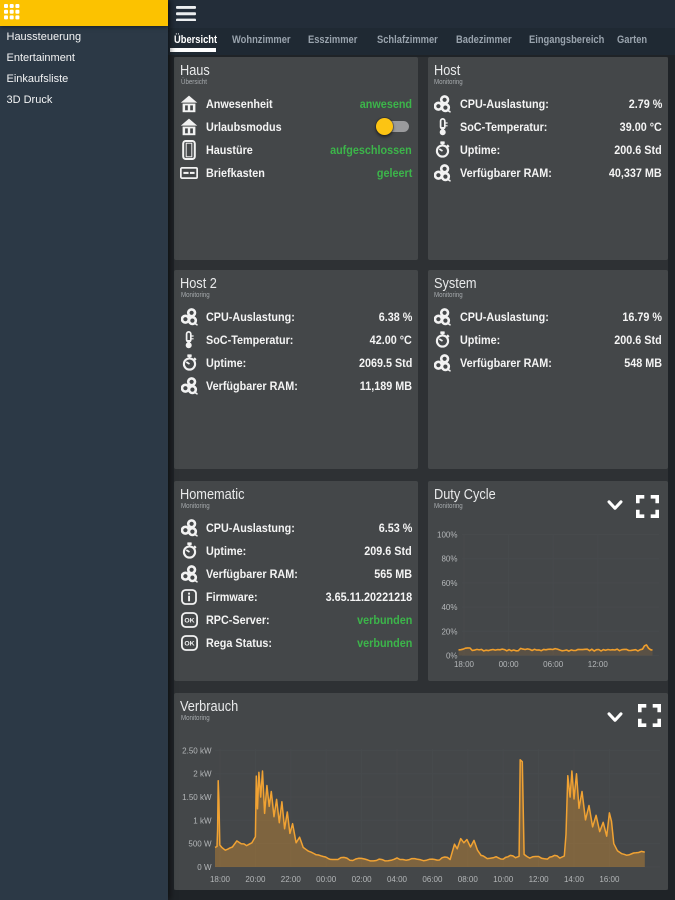 The width and height of the screenshot is (675, 900). What do you see at coordinates (200, 844) in the screenshot?
I see `svg-text: 500 W` at bounding box center [200, 844].